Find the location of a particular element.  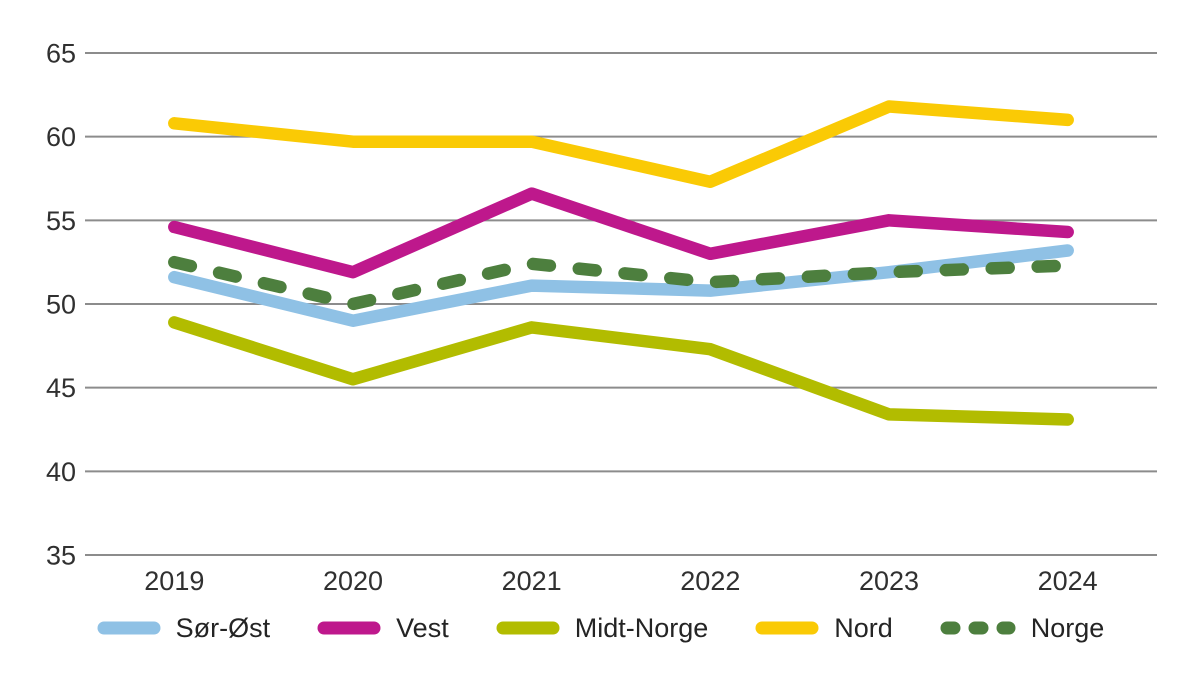

y-axis-tick-label: 55 is located at coordinates (61, 221).